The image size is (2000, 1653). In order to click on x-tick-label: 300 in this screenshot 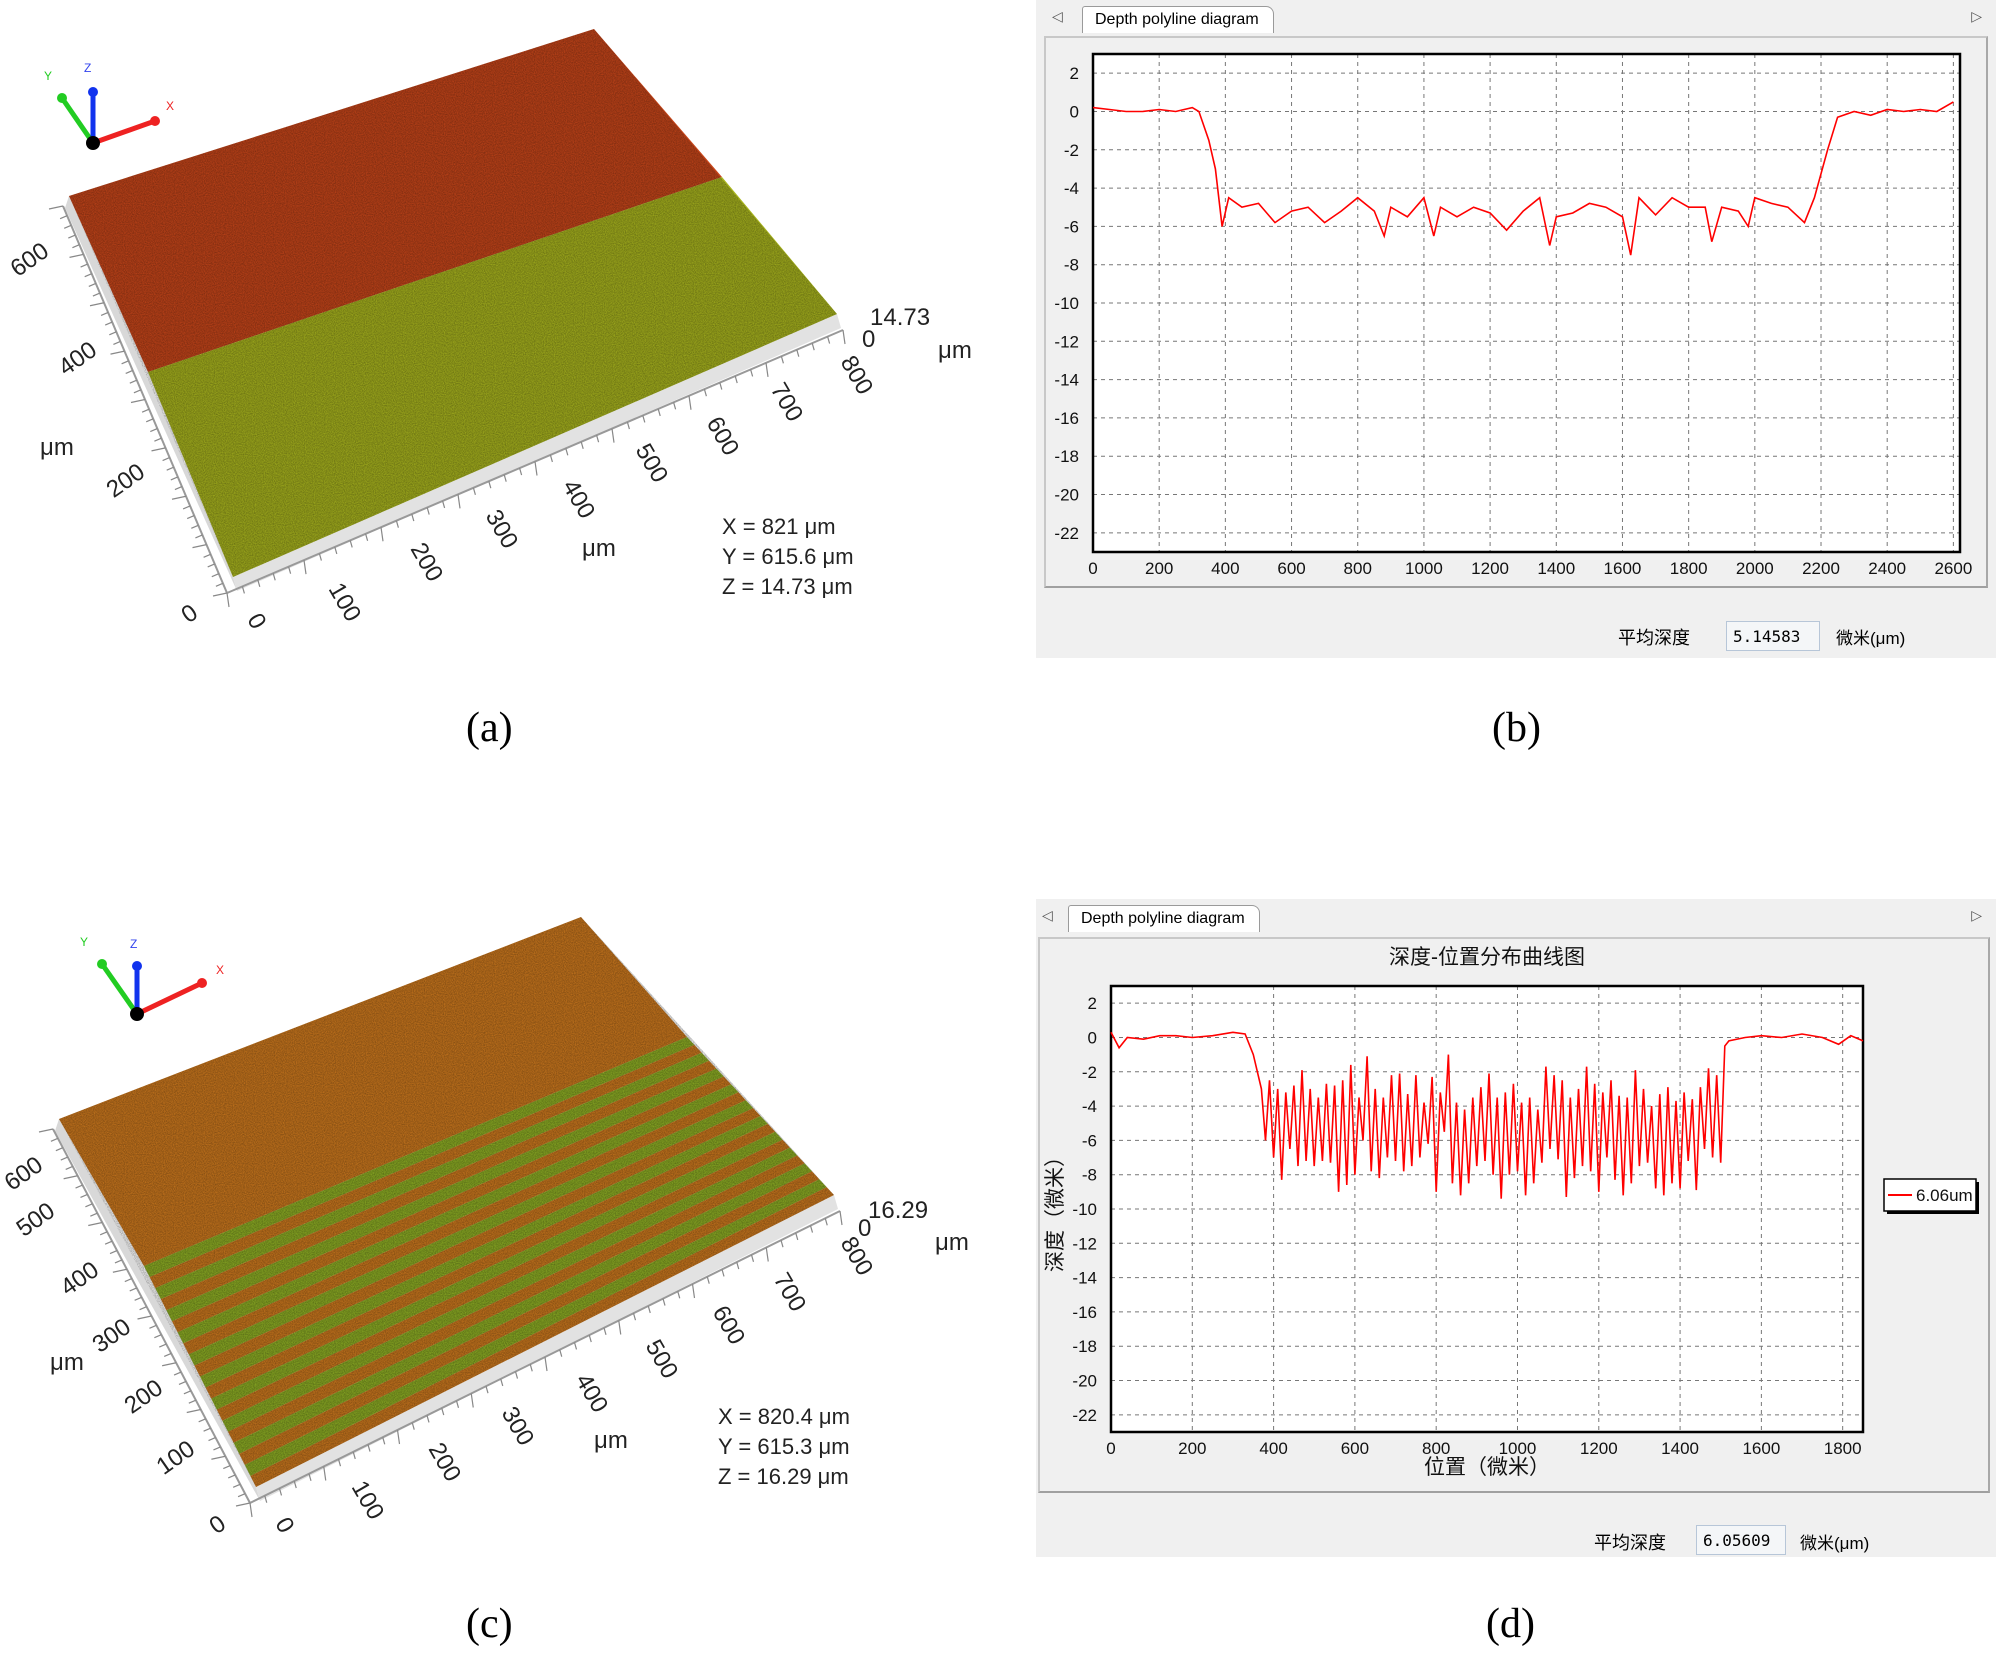, I will do `click(517, 1426)`.